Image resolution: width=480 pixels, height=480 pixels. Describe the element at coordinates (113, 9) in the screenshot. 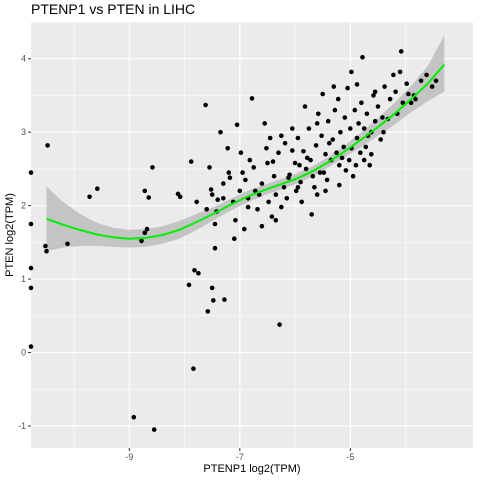

I see `chart-title: PTENP1 vs PTEN in LIHC` at that location.